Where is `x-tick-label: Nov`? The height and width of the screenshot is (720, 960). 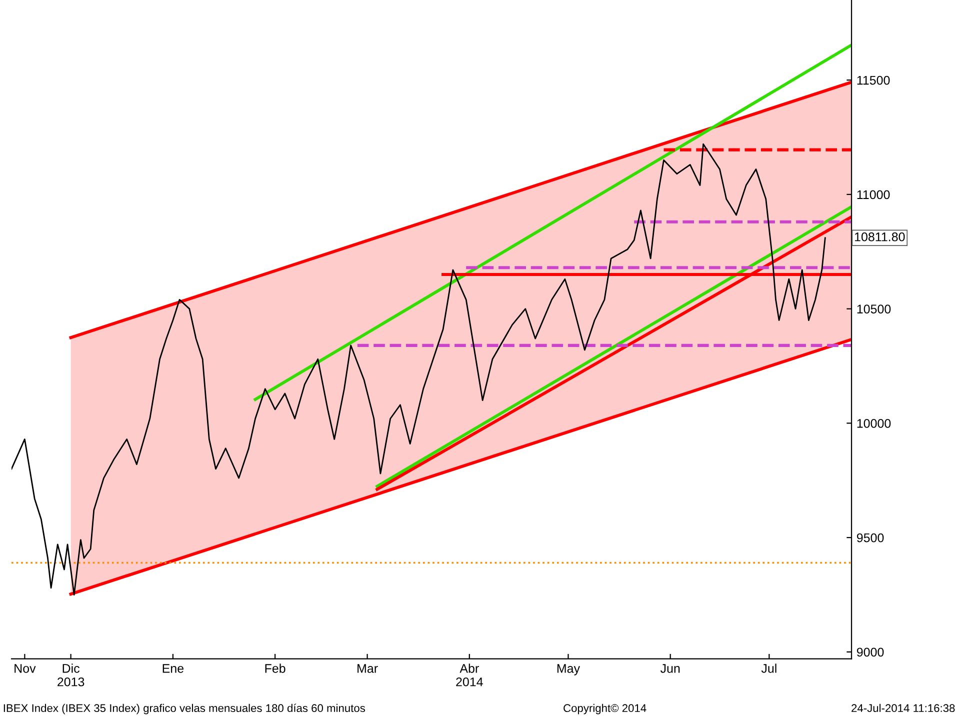
x-tick-label: Nov is located at coordinates (25, 668).